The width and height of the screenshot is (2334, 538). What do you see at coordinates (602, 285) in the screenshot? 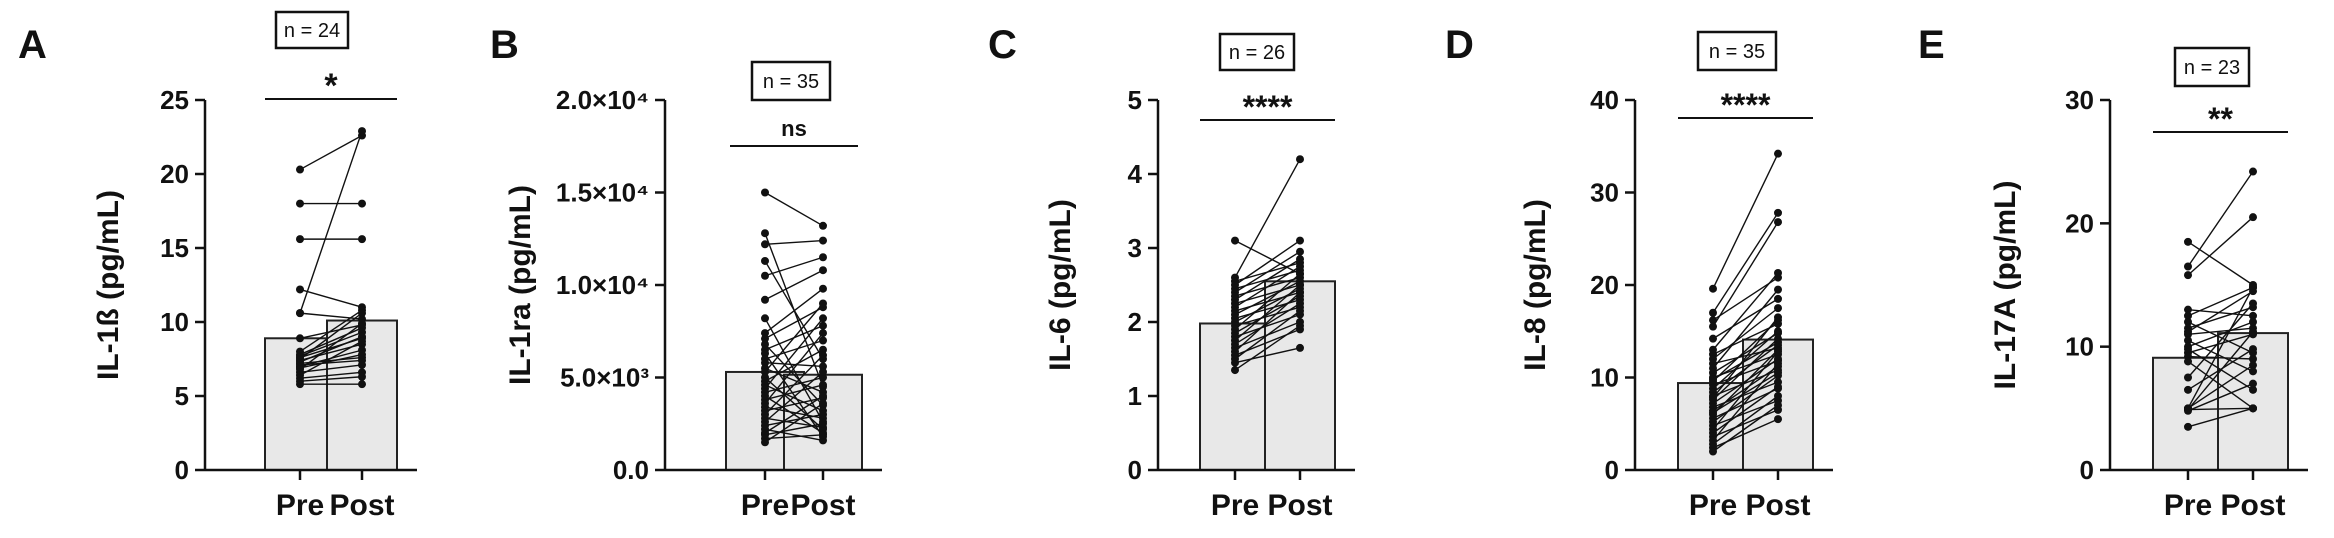
I see `y-tick-label: 1.0×10⁴` at bounding box center [602, 285].